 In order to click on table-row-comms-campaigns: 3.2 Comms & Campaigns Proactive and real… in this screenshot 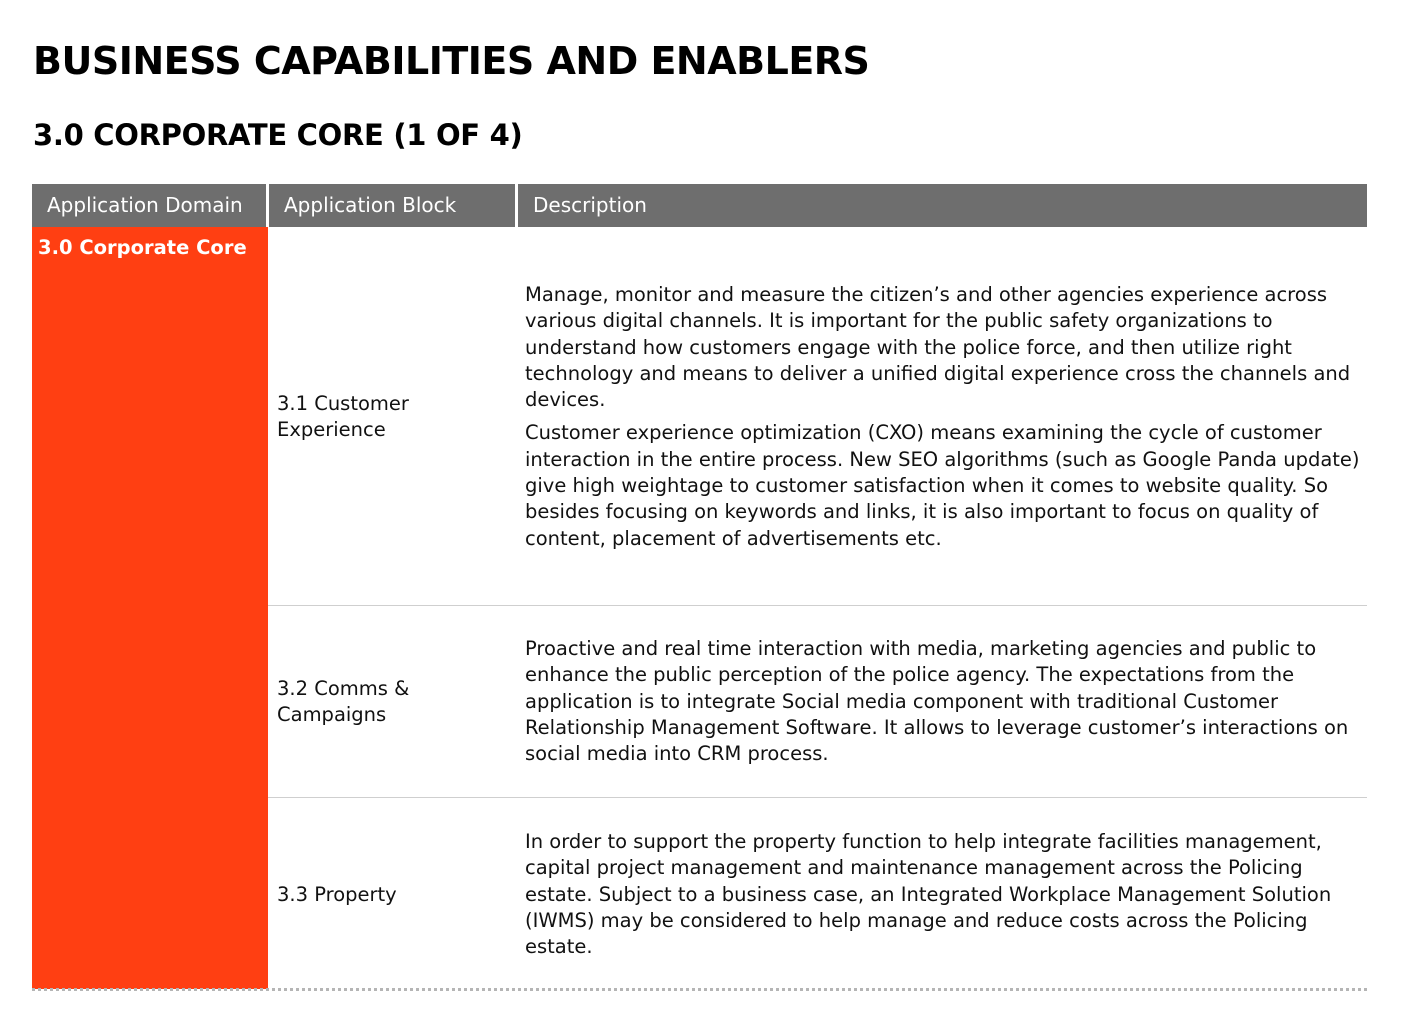, I will do `click(817, 701)`.